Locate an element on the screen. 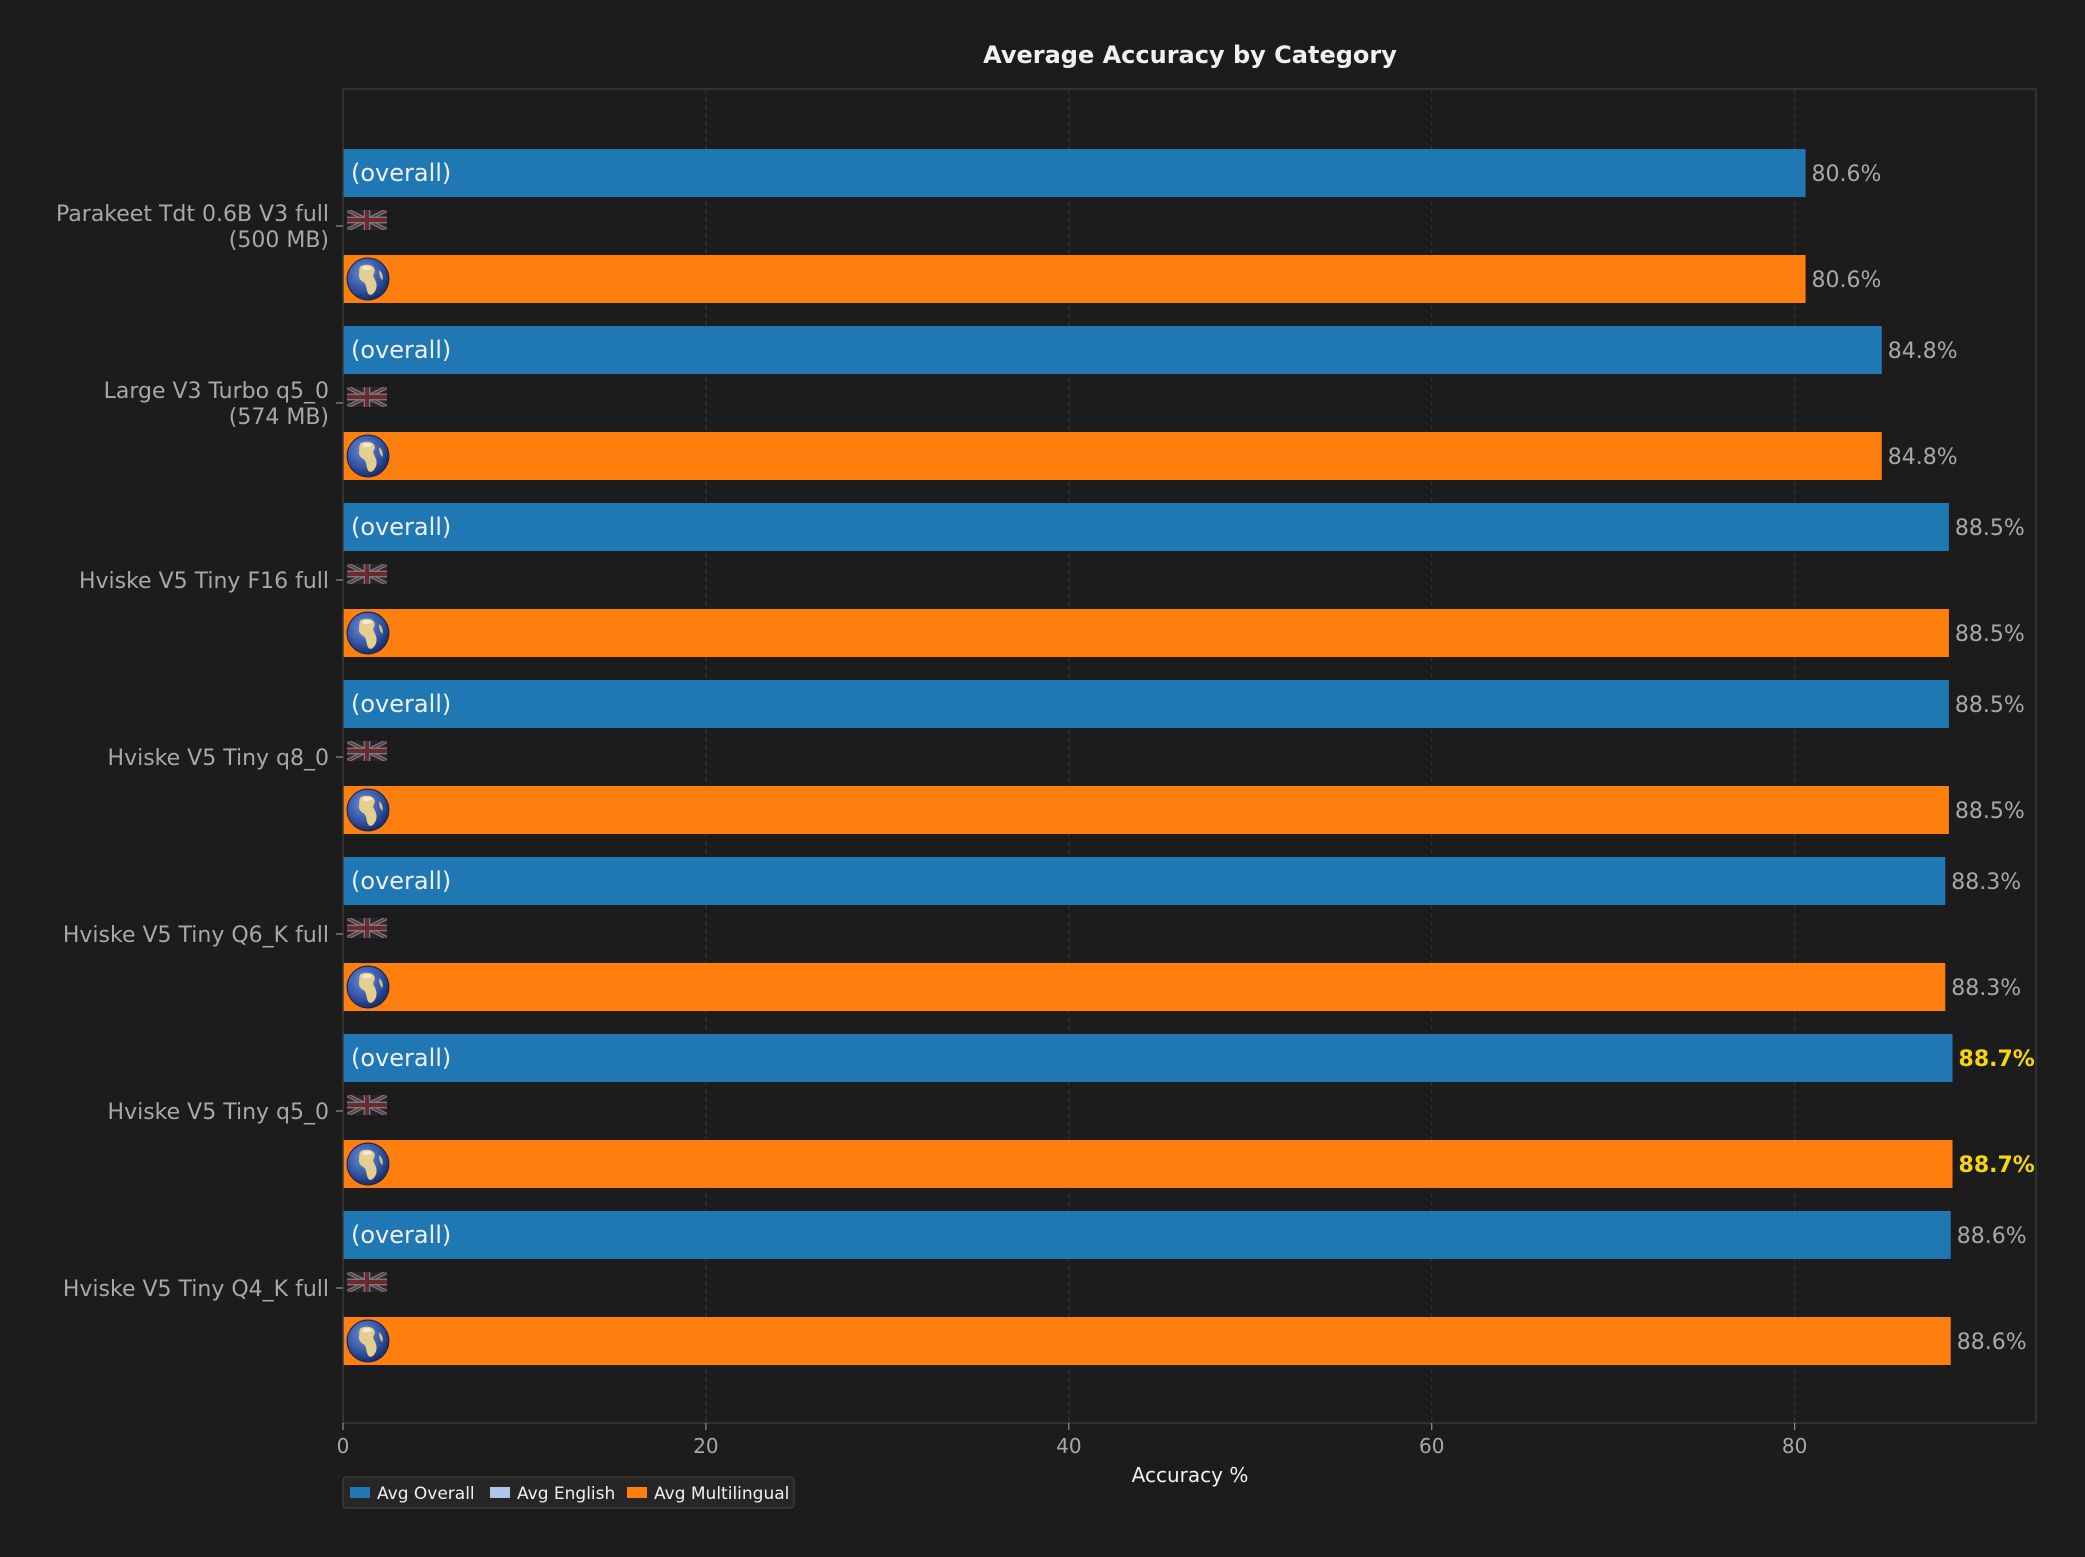 The image size is (2085, 1557). category-label-line: Hviske V5 Tiny F16 full is located at coordinates (204, 581).